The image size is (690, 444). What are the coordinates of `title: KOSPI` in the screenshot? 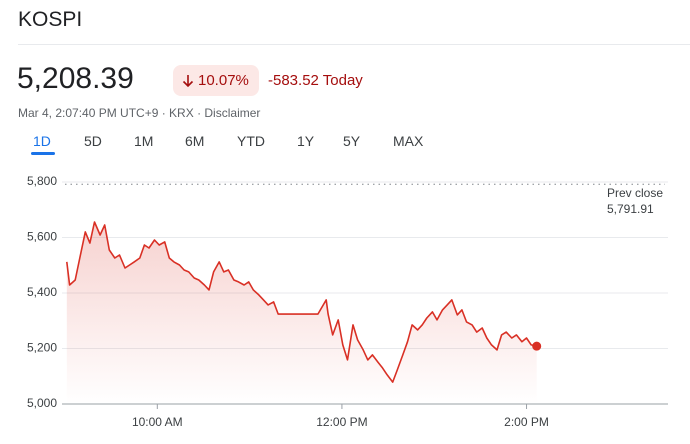 It's located at (50, 19).